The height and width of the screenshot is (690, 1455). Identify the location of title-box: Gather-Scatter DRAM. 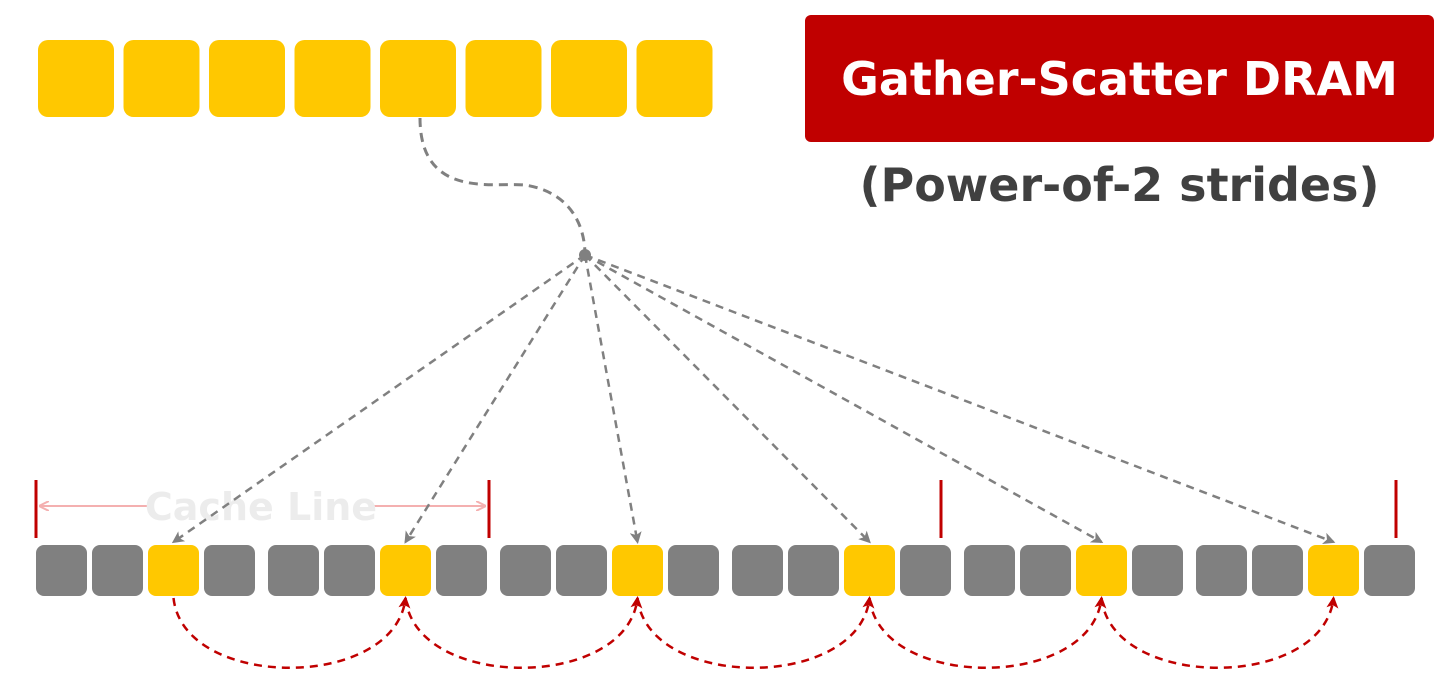
(1119, 78).